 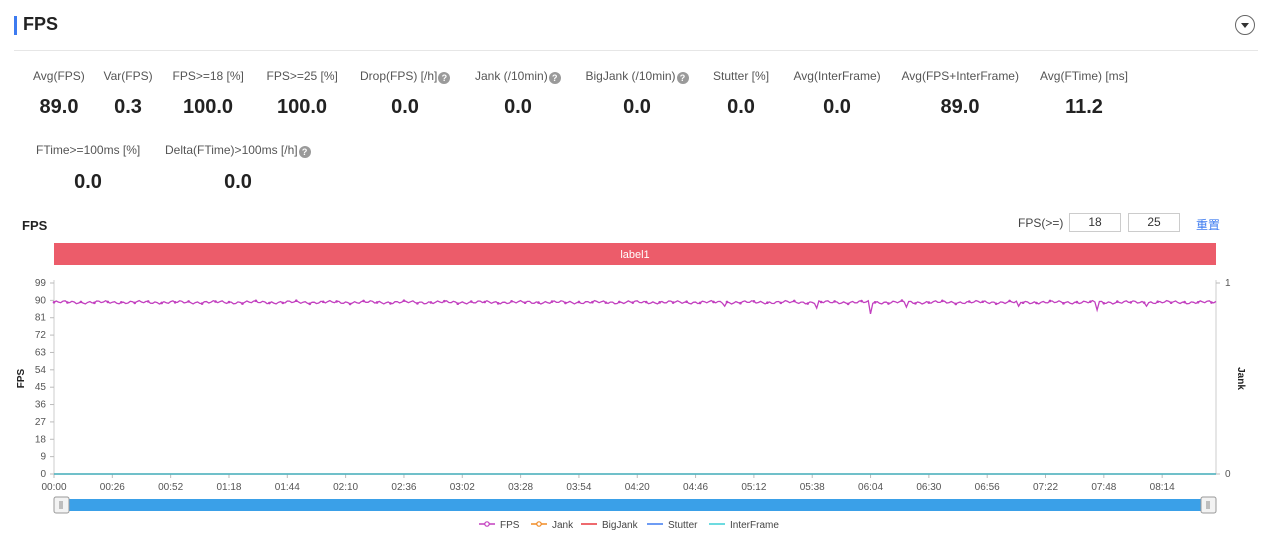 I want to click on x-tick-label: 01:18, so click(x=228, y=487).